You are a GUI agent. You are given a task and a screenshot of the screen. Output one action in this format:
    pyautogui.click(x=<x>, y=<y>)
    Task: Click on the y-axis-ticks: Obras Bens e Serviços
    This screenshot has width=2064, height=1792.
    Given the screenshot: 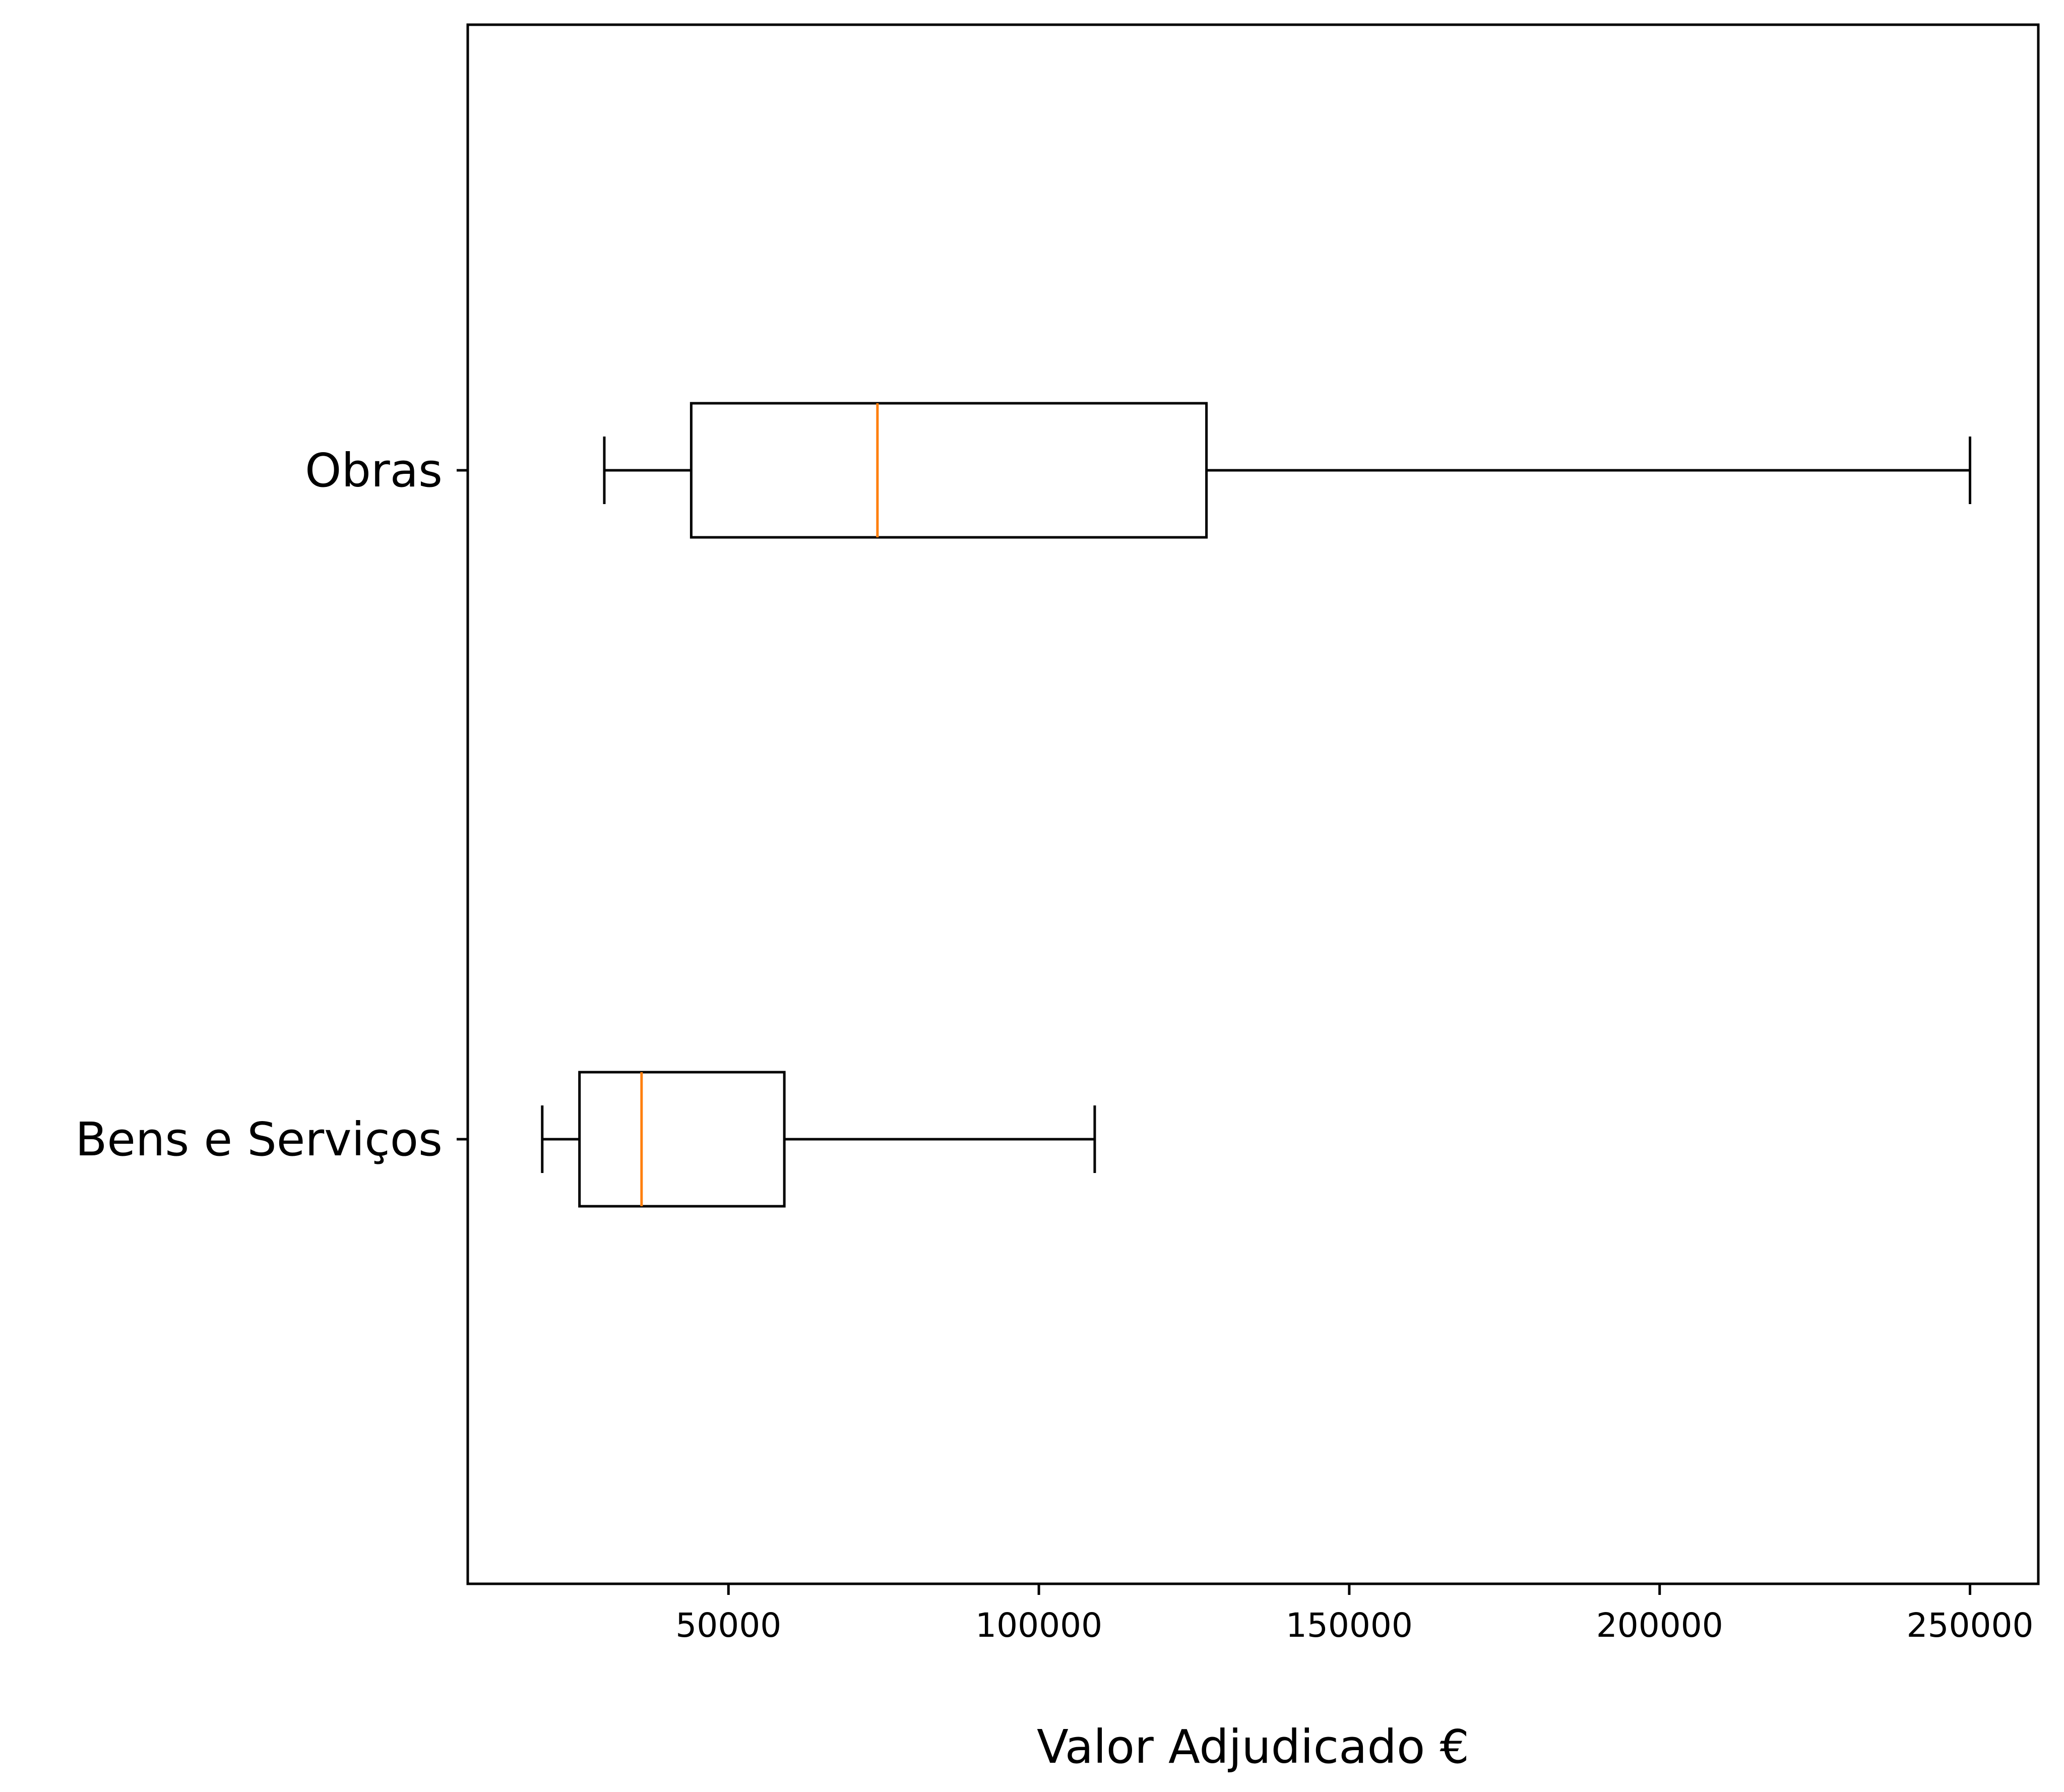 What is the action you would take?
    pyautogui.click(x=271, y=805)
    